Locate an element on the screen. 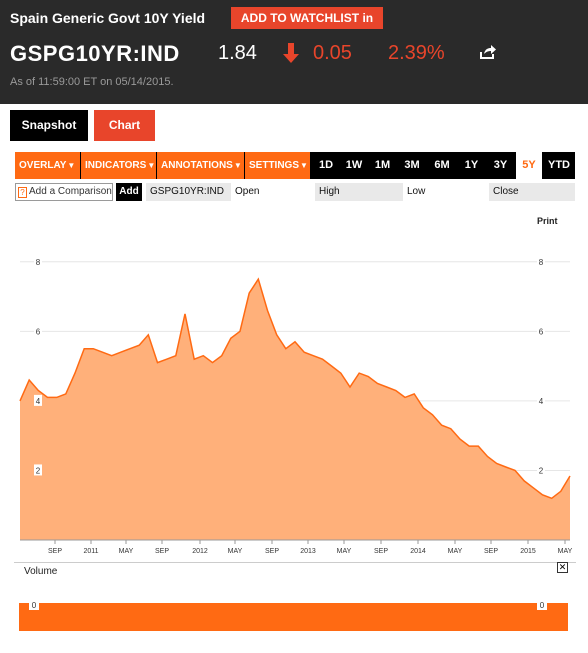  close-field: Close is located at coordinates (532, 192).